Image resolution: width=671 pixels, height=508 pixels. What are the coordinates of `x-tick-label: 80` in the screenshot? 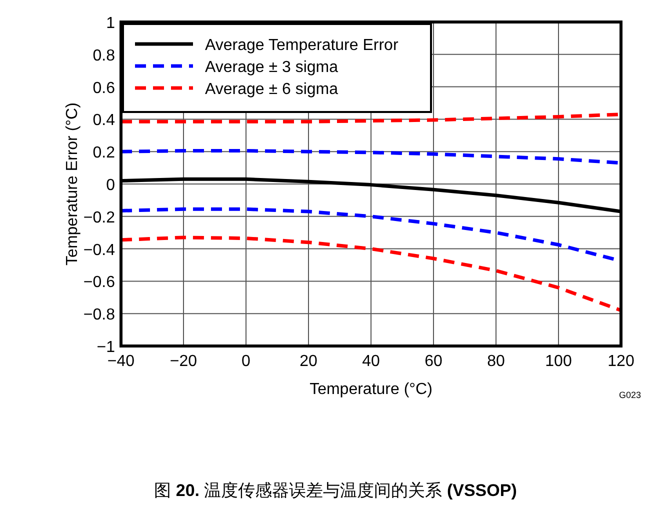 It's located at (496, 361).